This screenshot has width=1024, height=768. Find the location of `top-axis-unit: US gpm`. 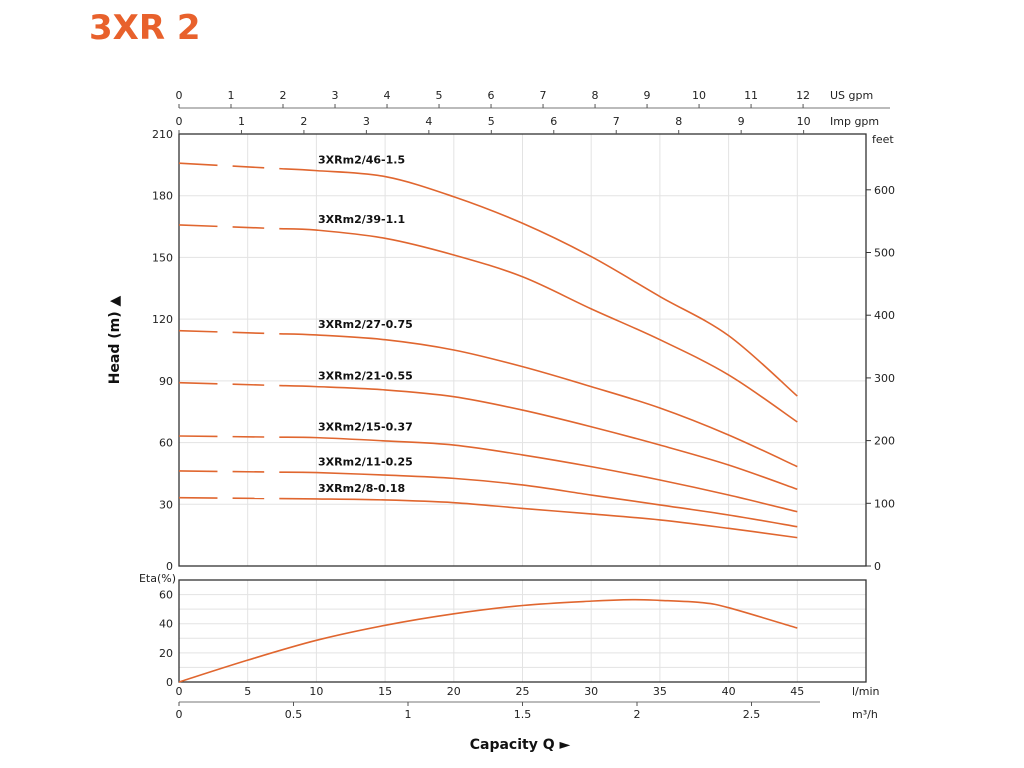

top-axis-unit: US gpm is located at coordinates (851, 95).